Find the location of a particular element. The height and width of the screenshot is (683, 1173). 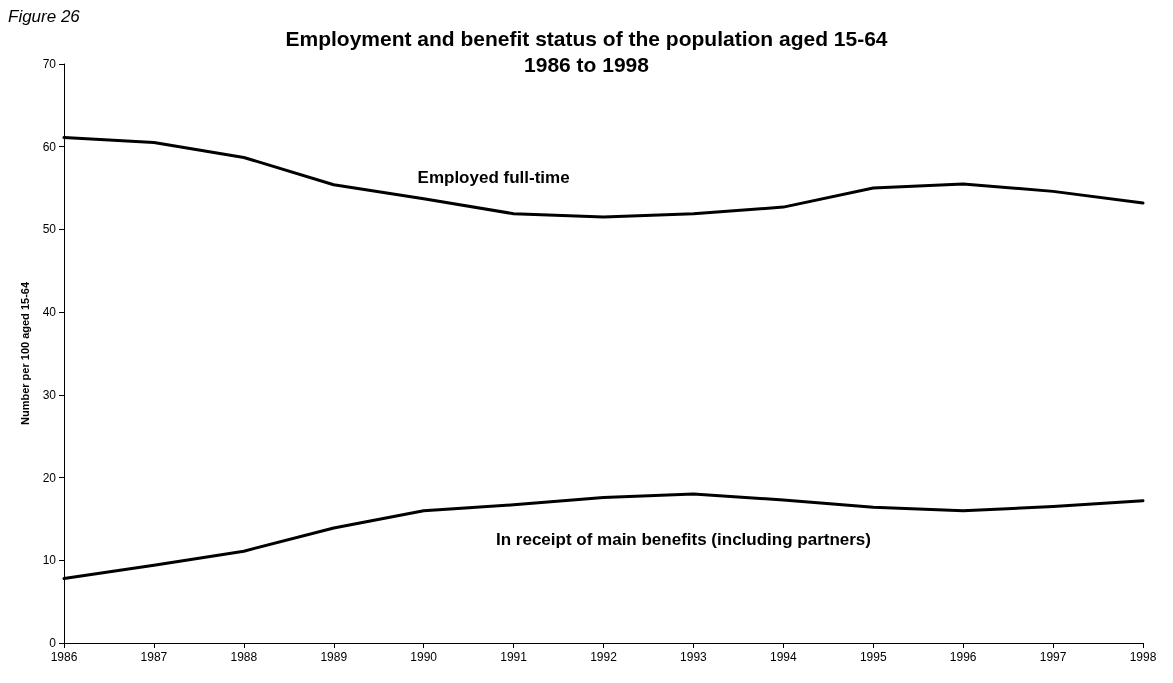

x-tick-label: 1988 is located at coordinates (244, 657).